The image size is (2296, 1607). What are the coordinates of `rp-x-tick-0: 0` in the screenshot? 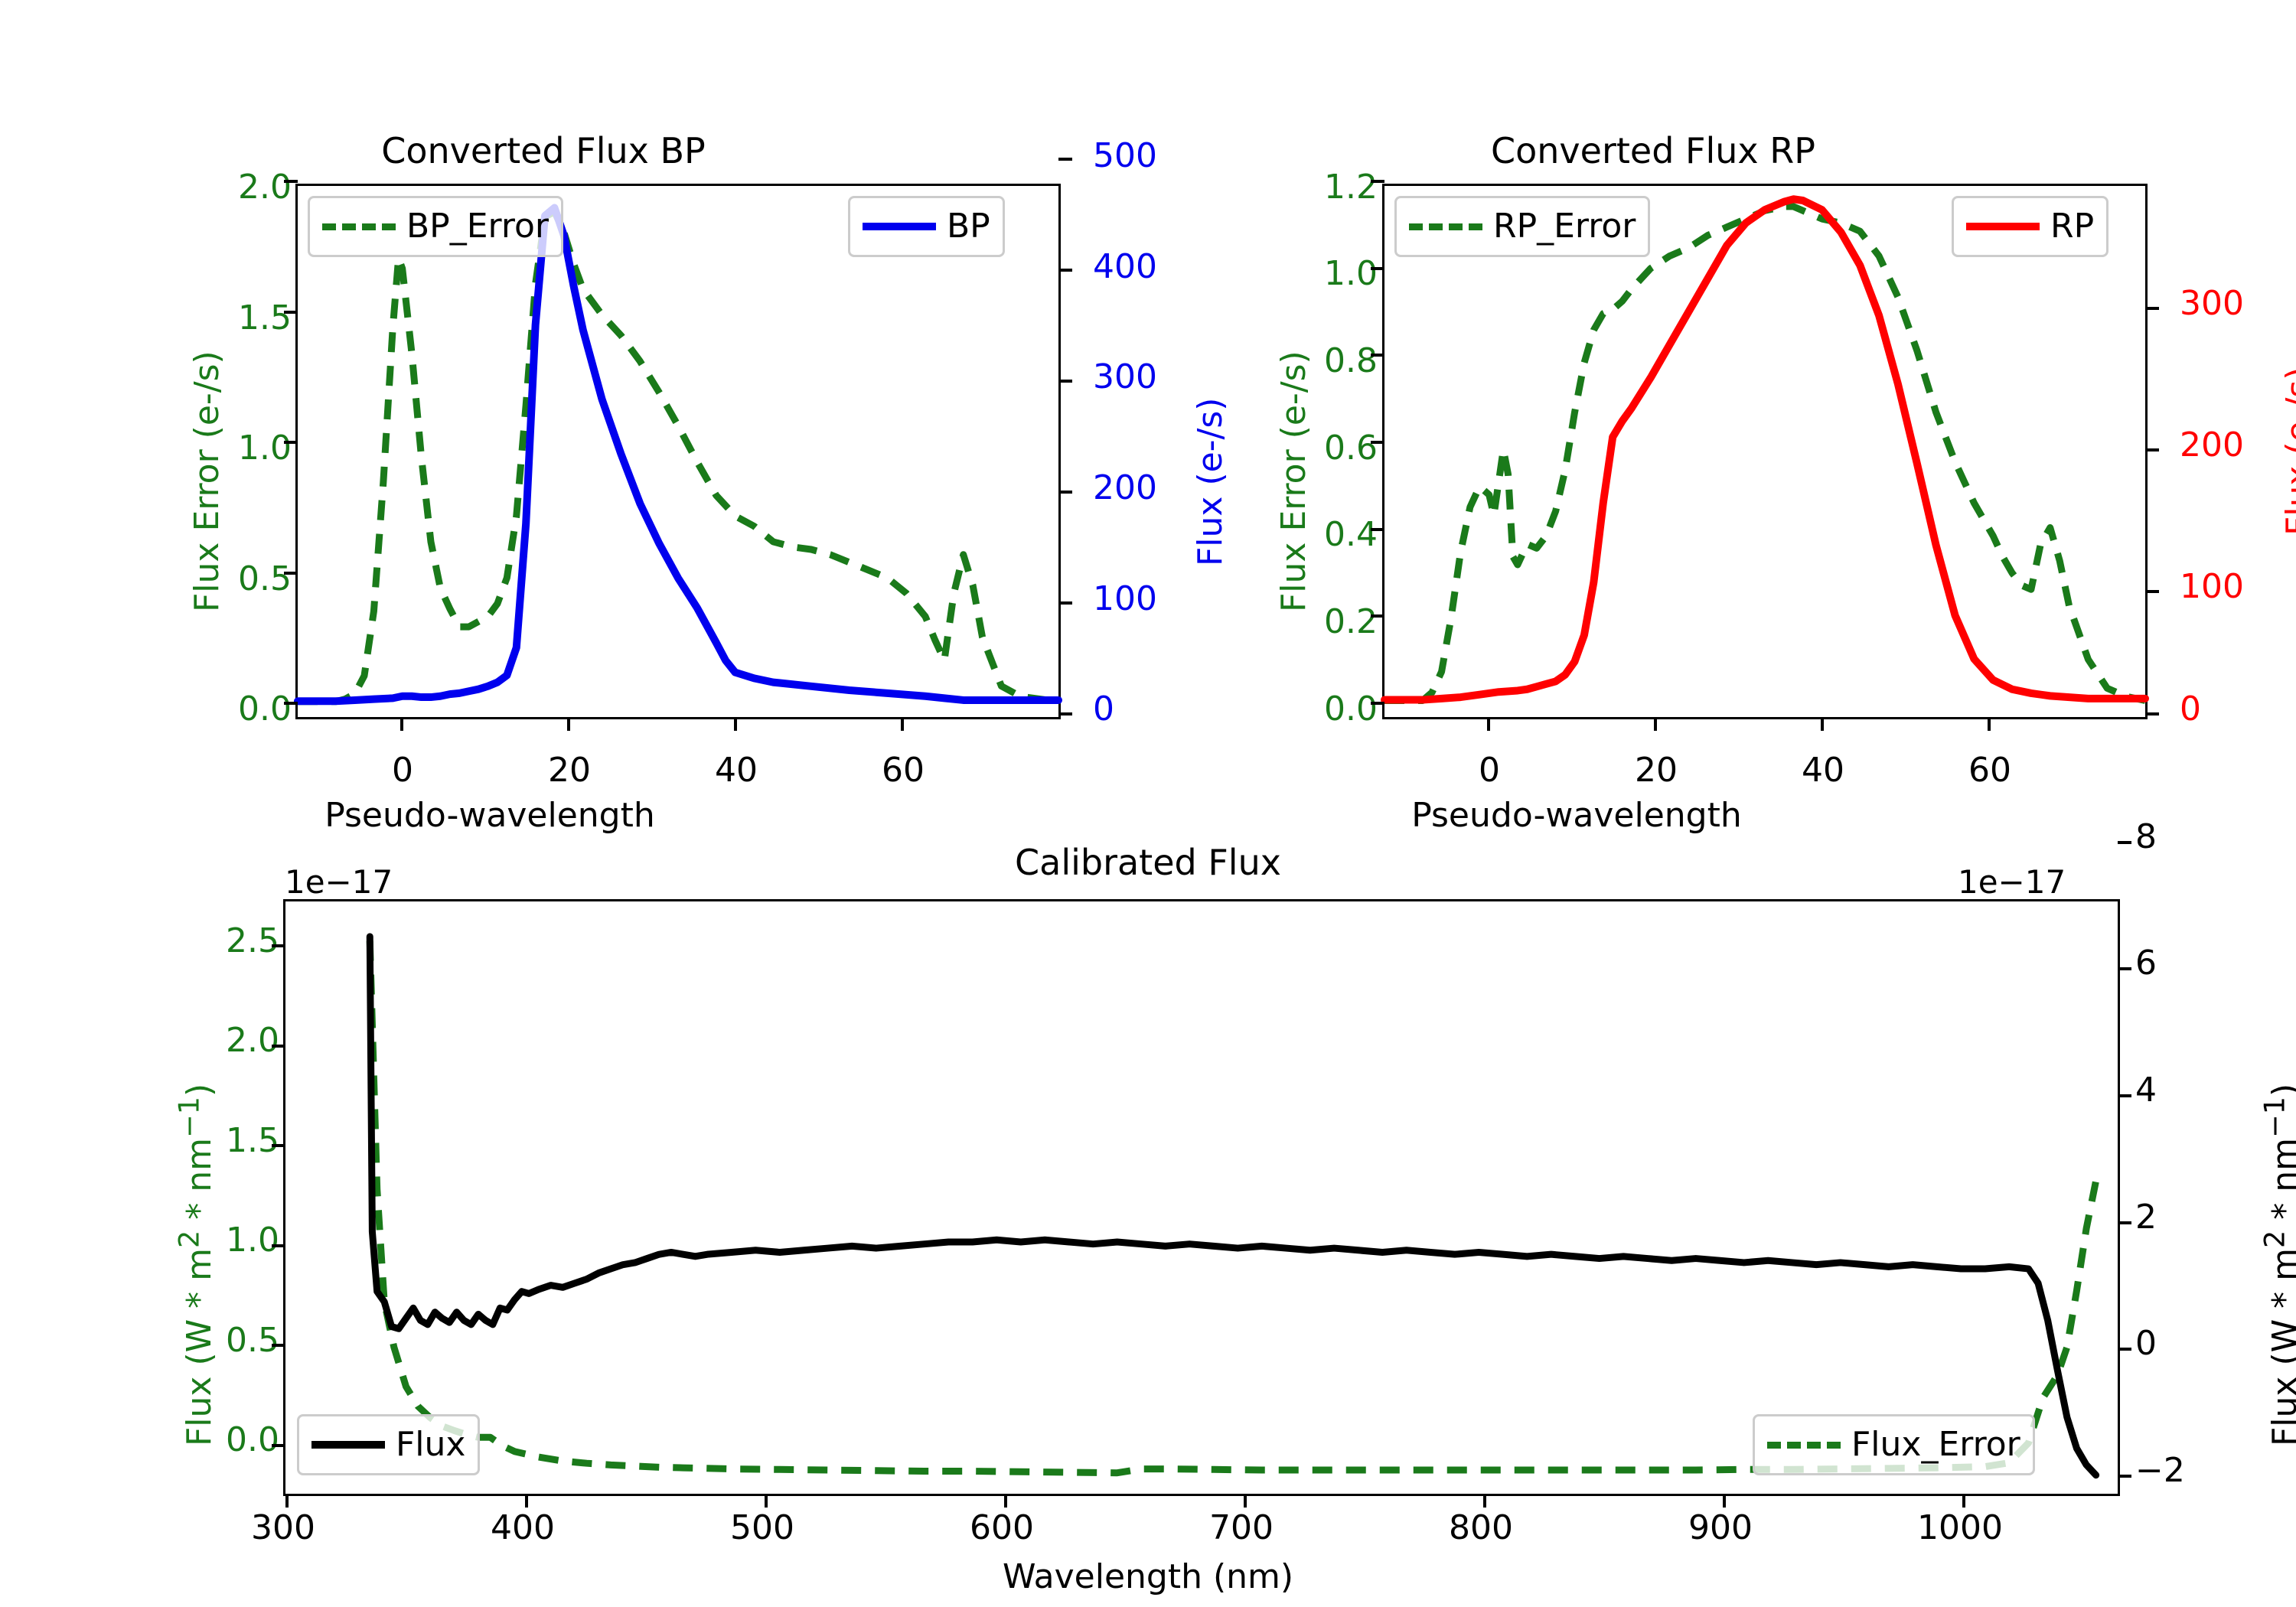 It's located at (1489, 770).